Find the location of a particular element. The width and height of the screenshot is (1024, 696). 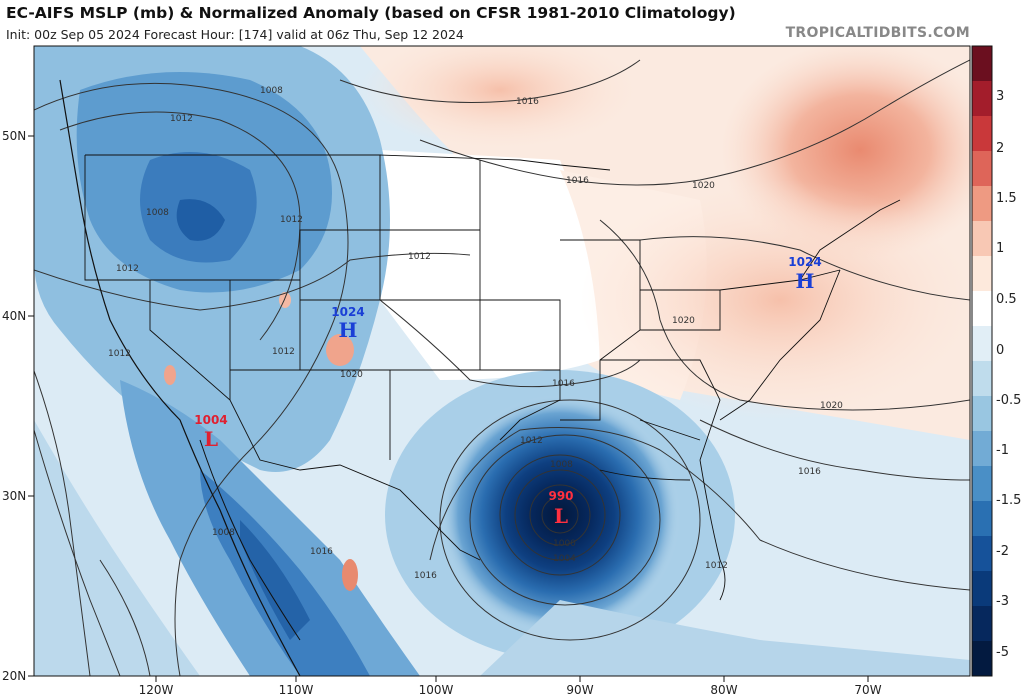

low-pressure-hurricane: 990 L is located at coordinates (560, 508).